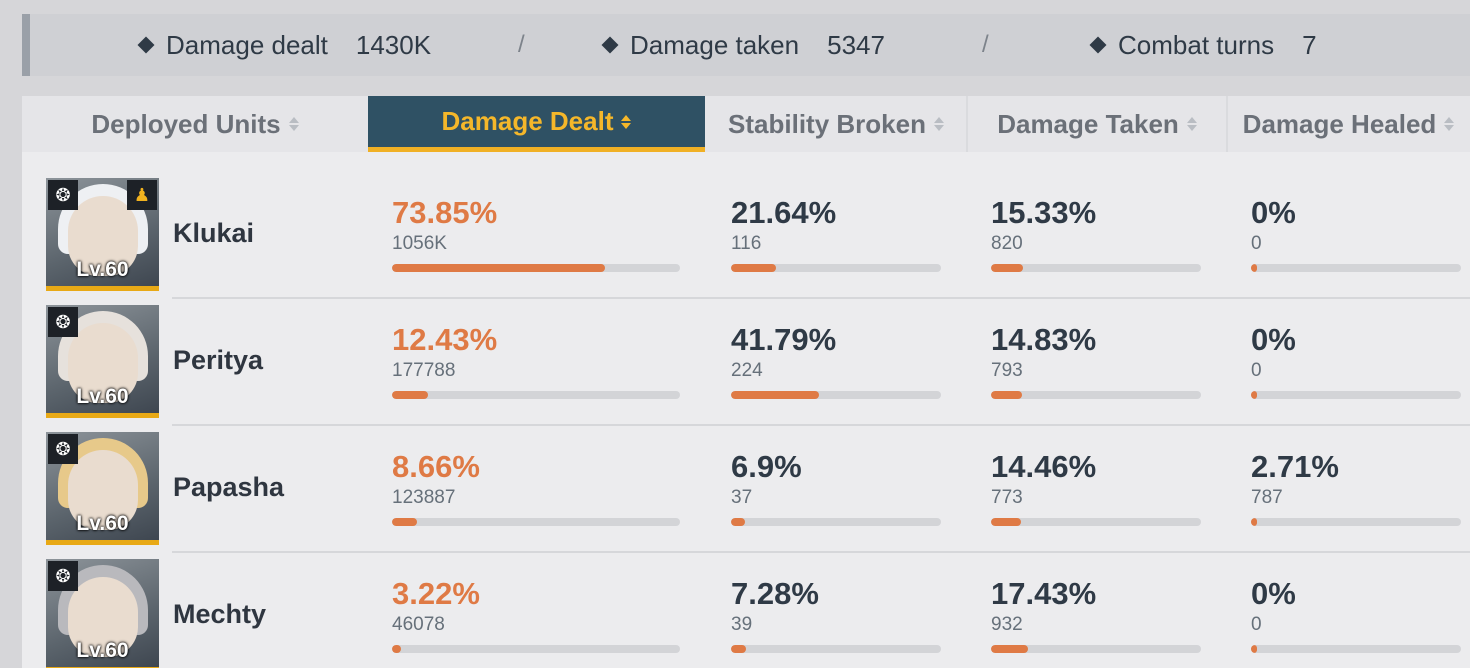  I want to click on column-header-damage-taken: Damage Taken, so click(1097, 124).